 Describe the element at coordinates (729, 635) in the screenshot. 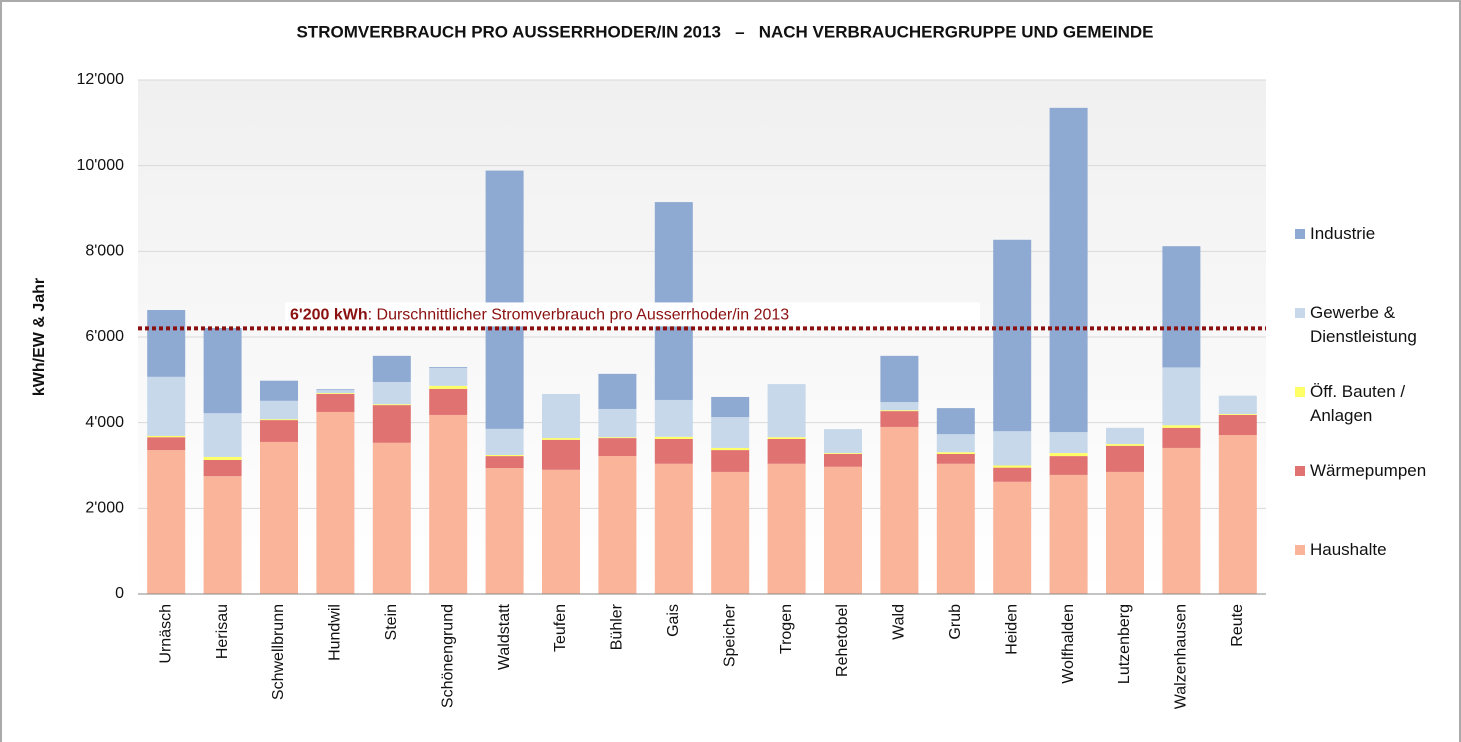

I see `x-tick-label: Speicher` at that location.